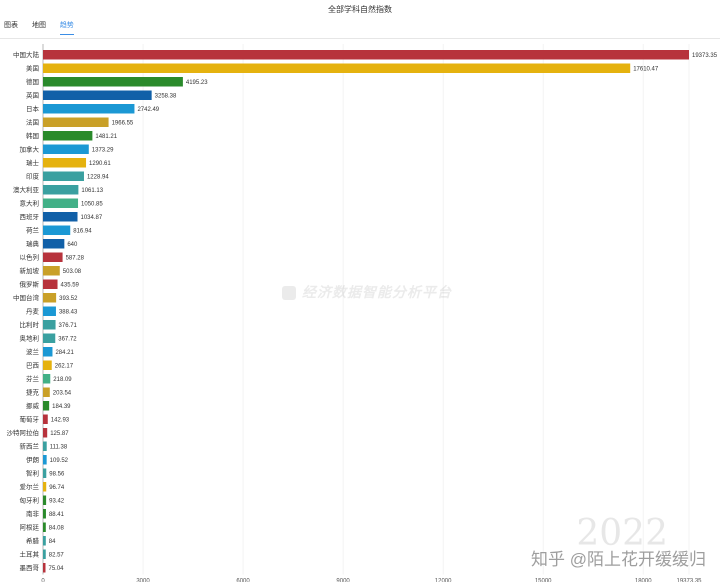 Image resolution: width=720 pixels, height=582 pixels. What do you see at coordinates (33, 311) in the screenshot?
I see `category-label: 丹麦` at bounding box center [33, 311].